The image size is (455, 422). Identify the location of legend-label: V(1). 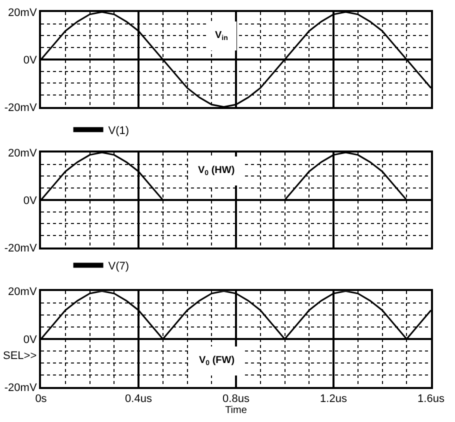
(119, 130).